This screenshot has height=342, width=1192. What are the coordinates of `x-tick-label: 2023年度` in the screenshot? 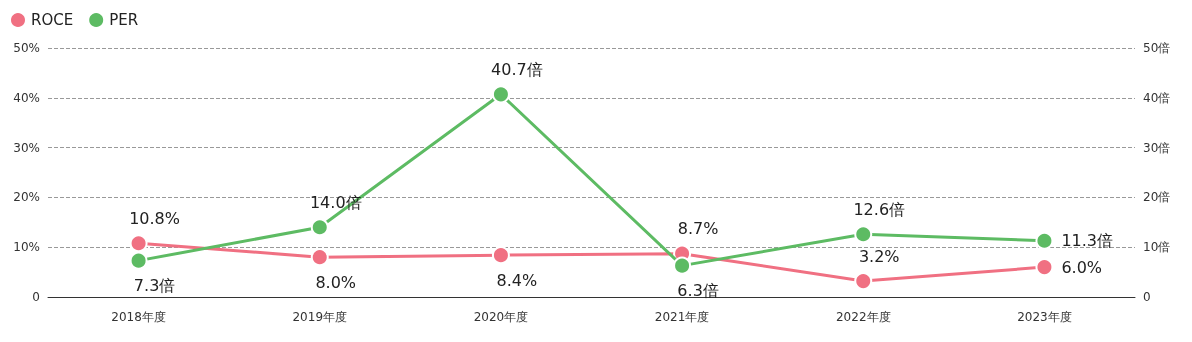 It's located at (1044, 317).